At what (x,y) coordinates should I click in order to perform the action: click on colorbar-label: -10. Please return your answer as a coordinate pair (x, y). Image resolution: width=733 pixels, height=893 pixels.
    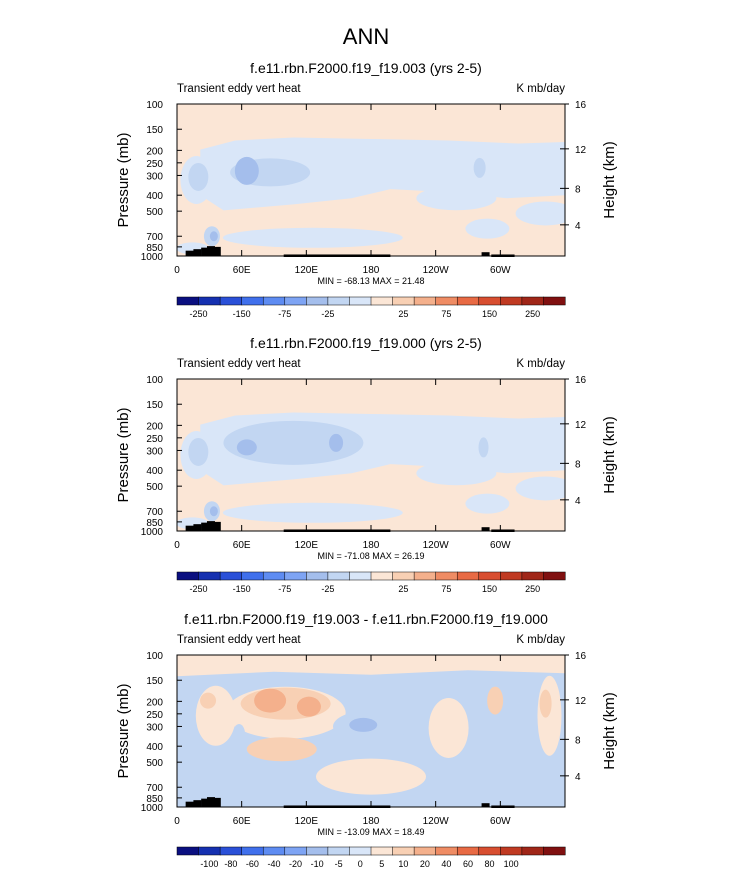
    Looking at the image, I should click on (317, 864).